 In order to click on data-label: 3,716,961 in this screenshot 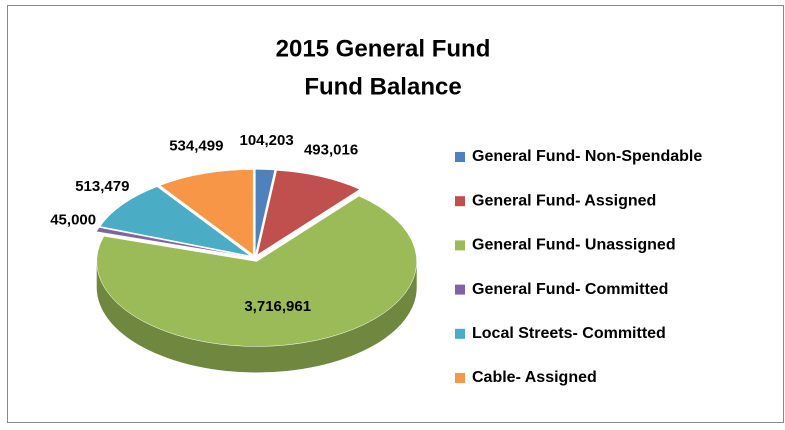, I will do `click(277, 306)`.